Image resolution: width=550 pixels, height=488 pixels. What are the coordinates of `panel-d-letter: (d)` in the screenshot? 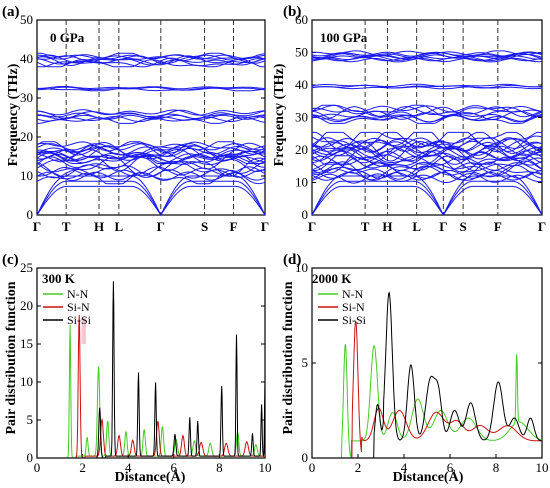 It's located at (292, 260).